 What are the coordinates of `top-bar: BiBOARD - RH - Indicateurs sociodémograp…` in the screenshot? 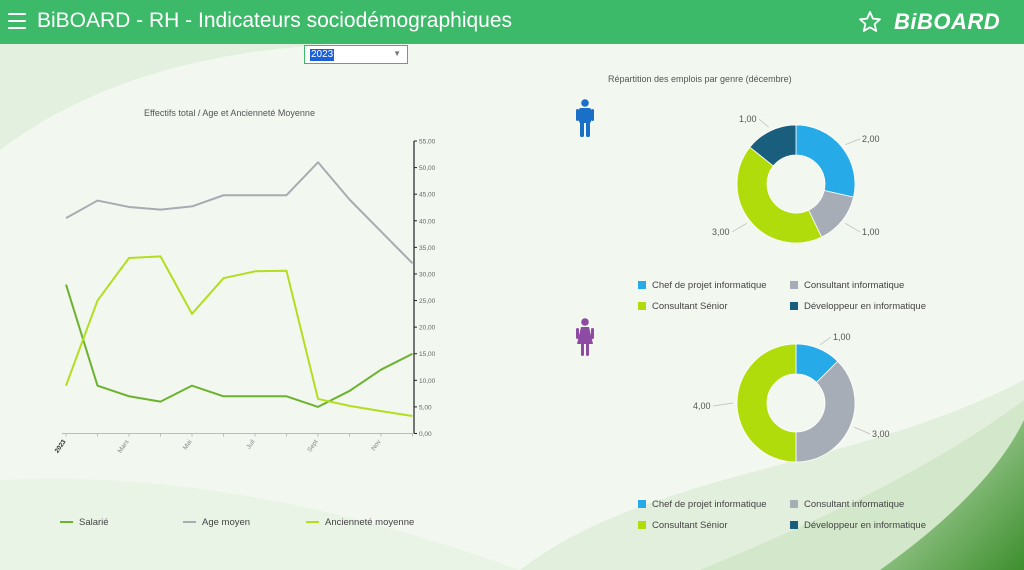 It's located at (512, 22).